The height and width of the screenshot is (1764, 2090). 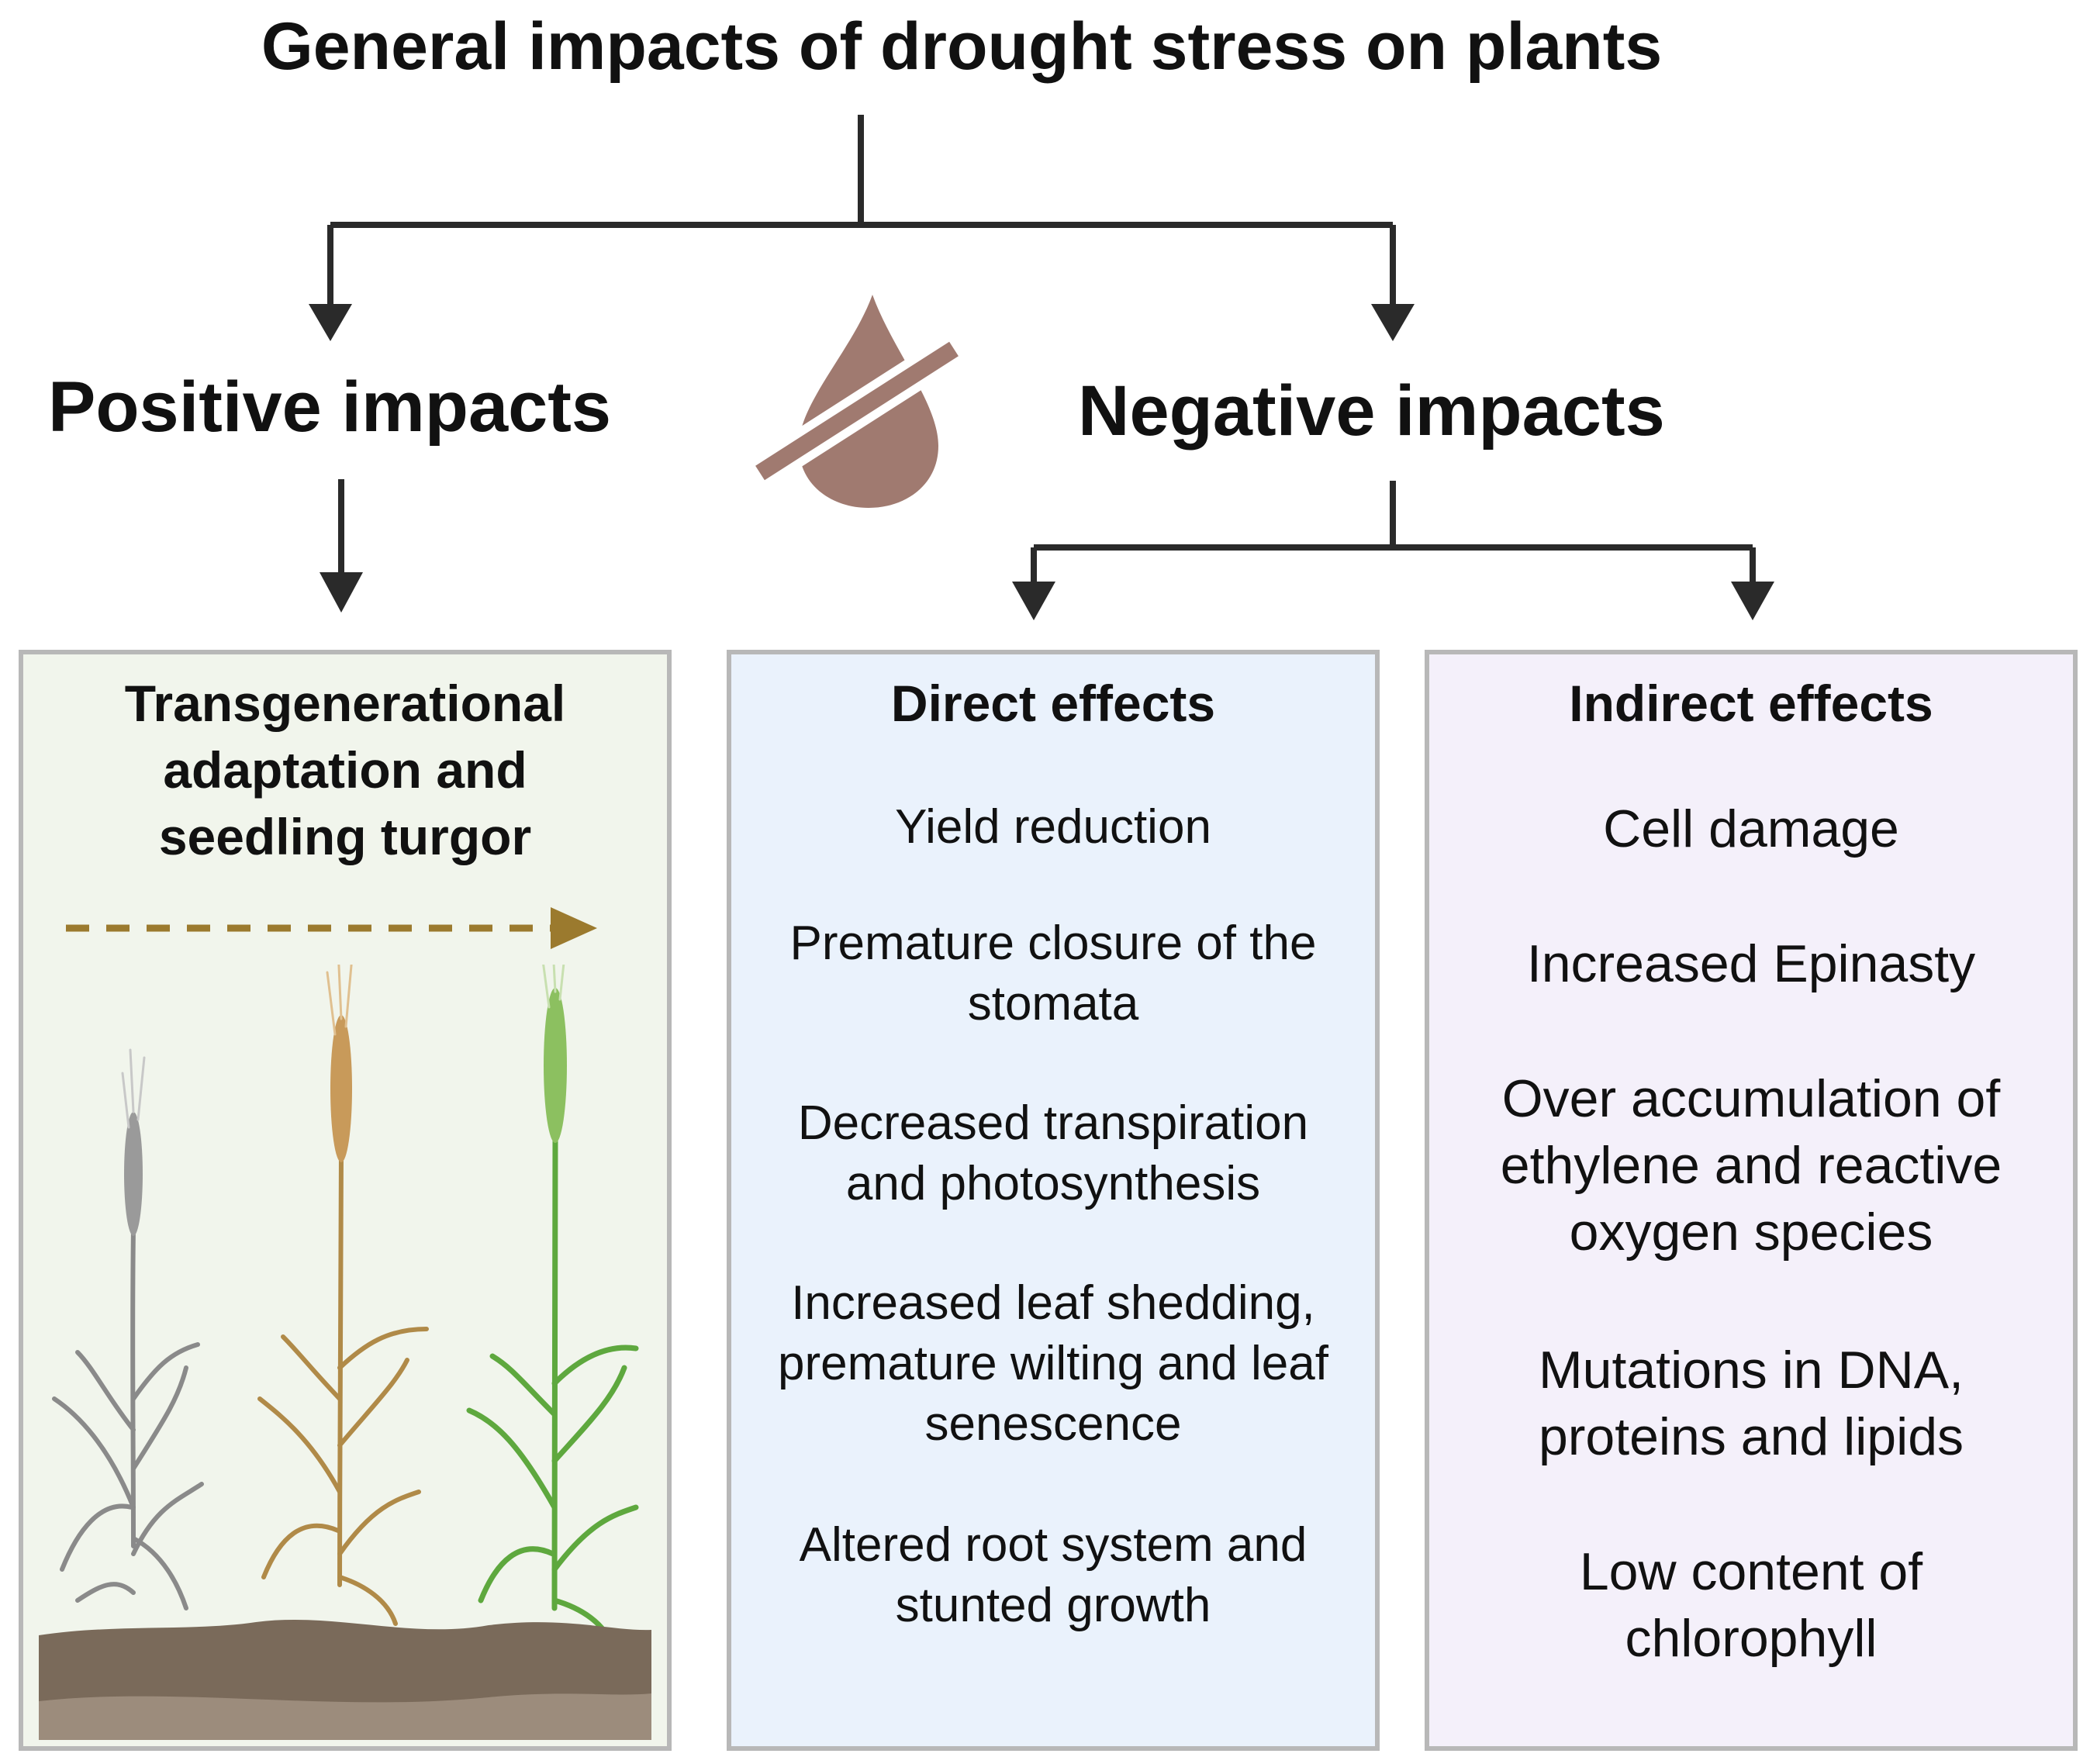 I want to click on direct-item-4-line-2: premature wilting and leaf, so click(x=1053, y=1363).